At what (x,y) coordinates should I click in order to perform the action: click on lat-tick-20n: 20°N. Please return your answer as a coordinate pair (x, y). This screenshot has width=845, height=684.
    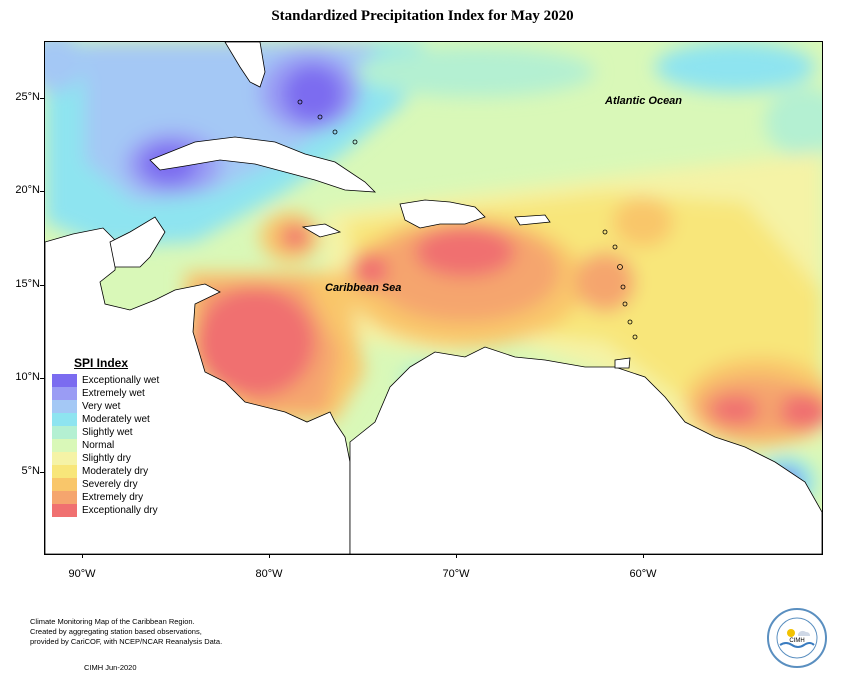
    Looking at the image, I should click on (27, 190).